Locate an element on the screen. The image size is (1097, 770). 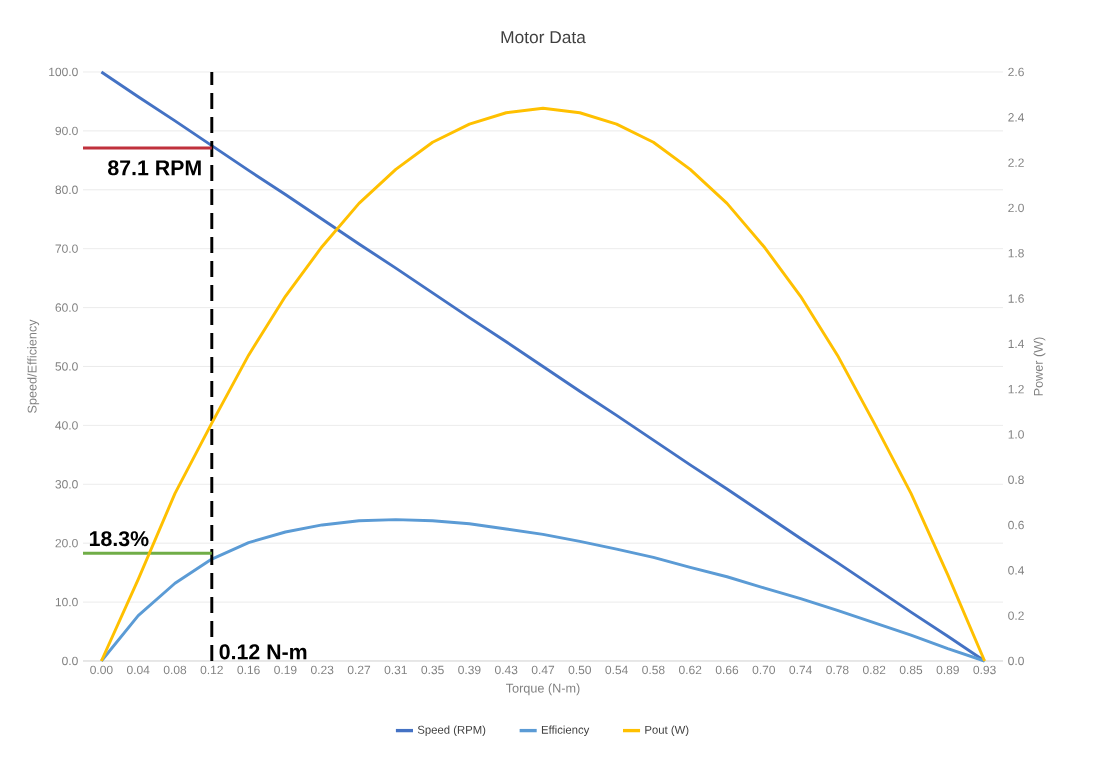
x-tick-label: 0.93 is located at coordinates (984, 670).